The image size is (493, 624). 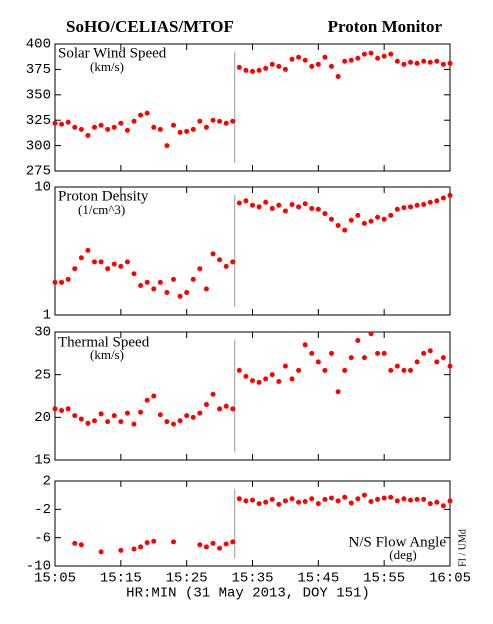 What do you see at coordinates (397, 542) in the screenshot?
I see `panel-title: N/S Flow Angle` at bounding box center [397, 542].